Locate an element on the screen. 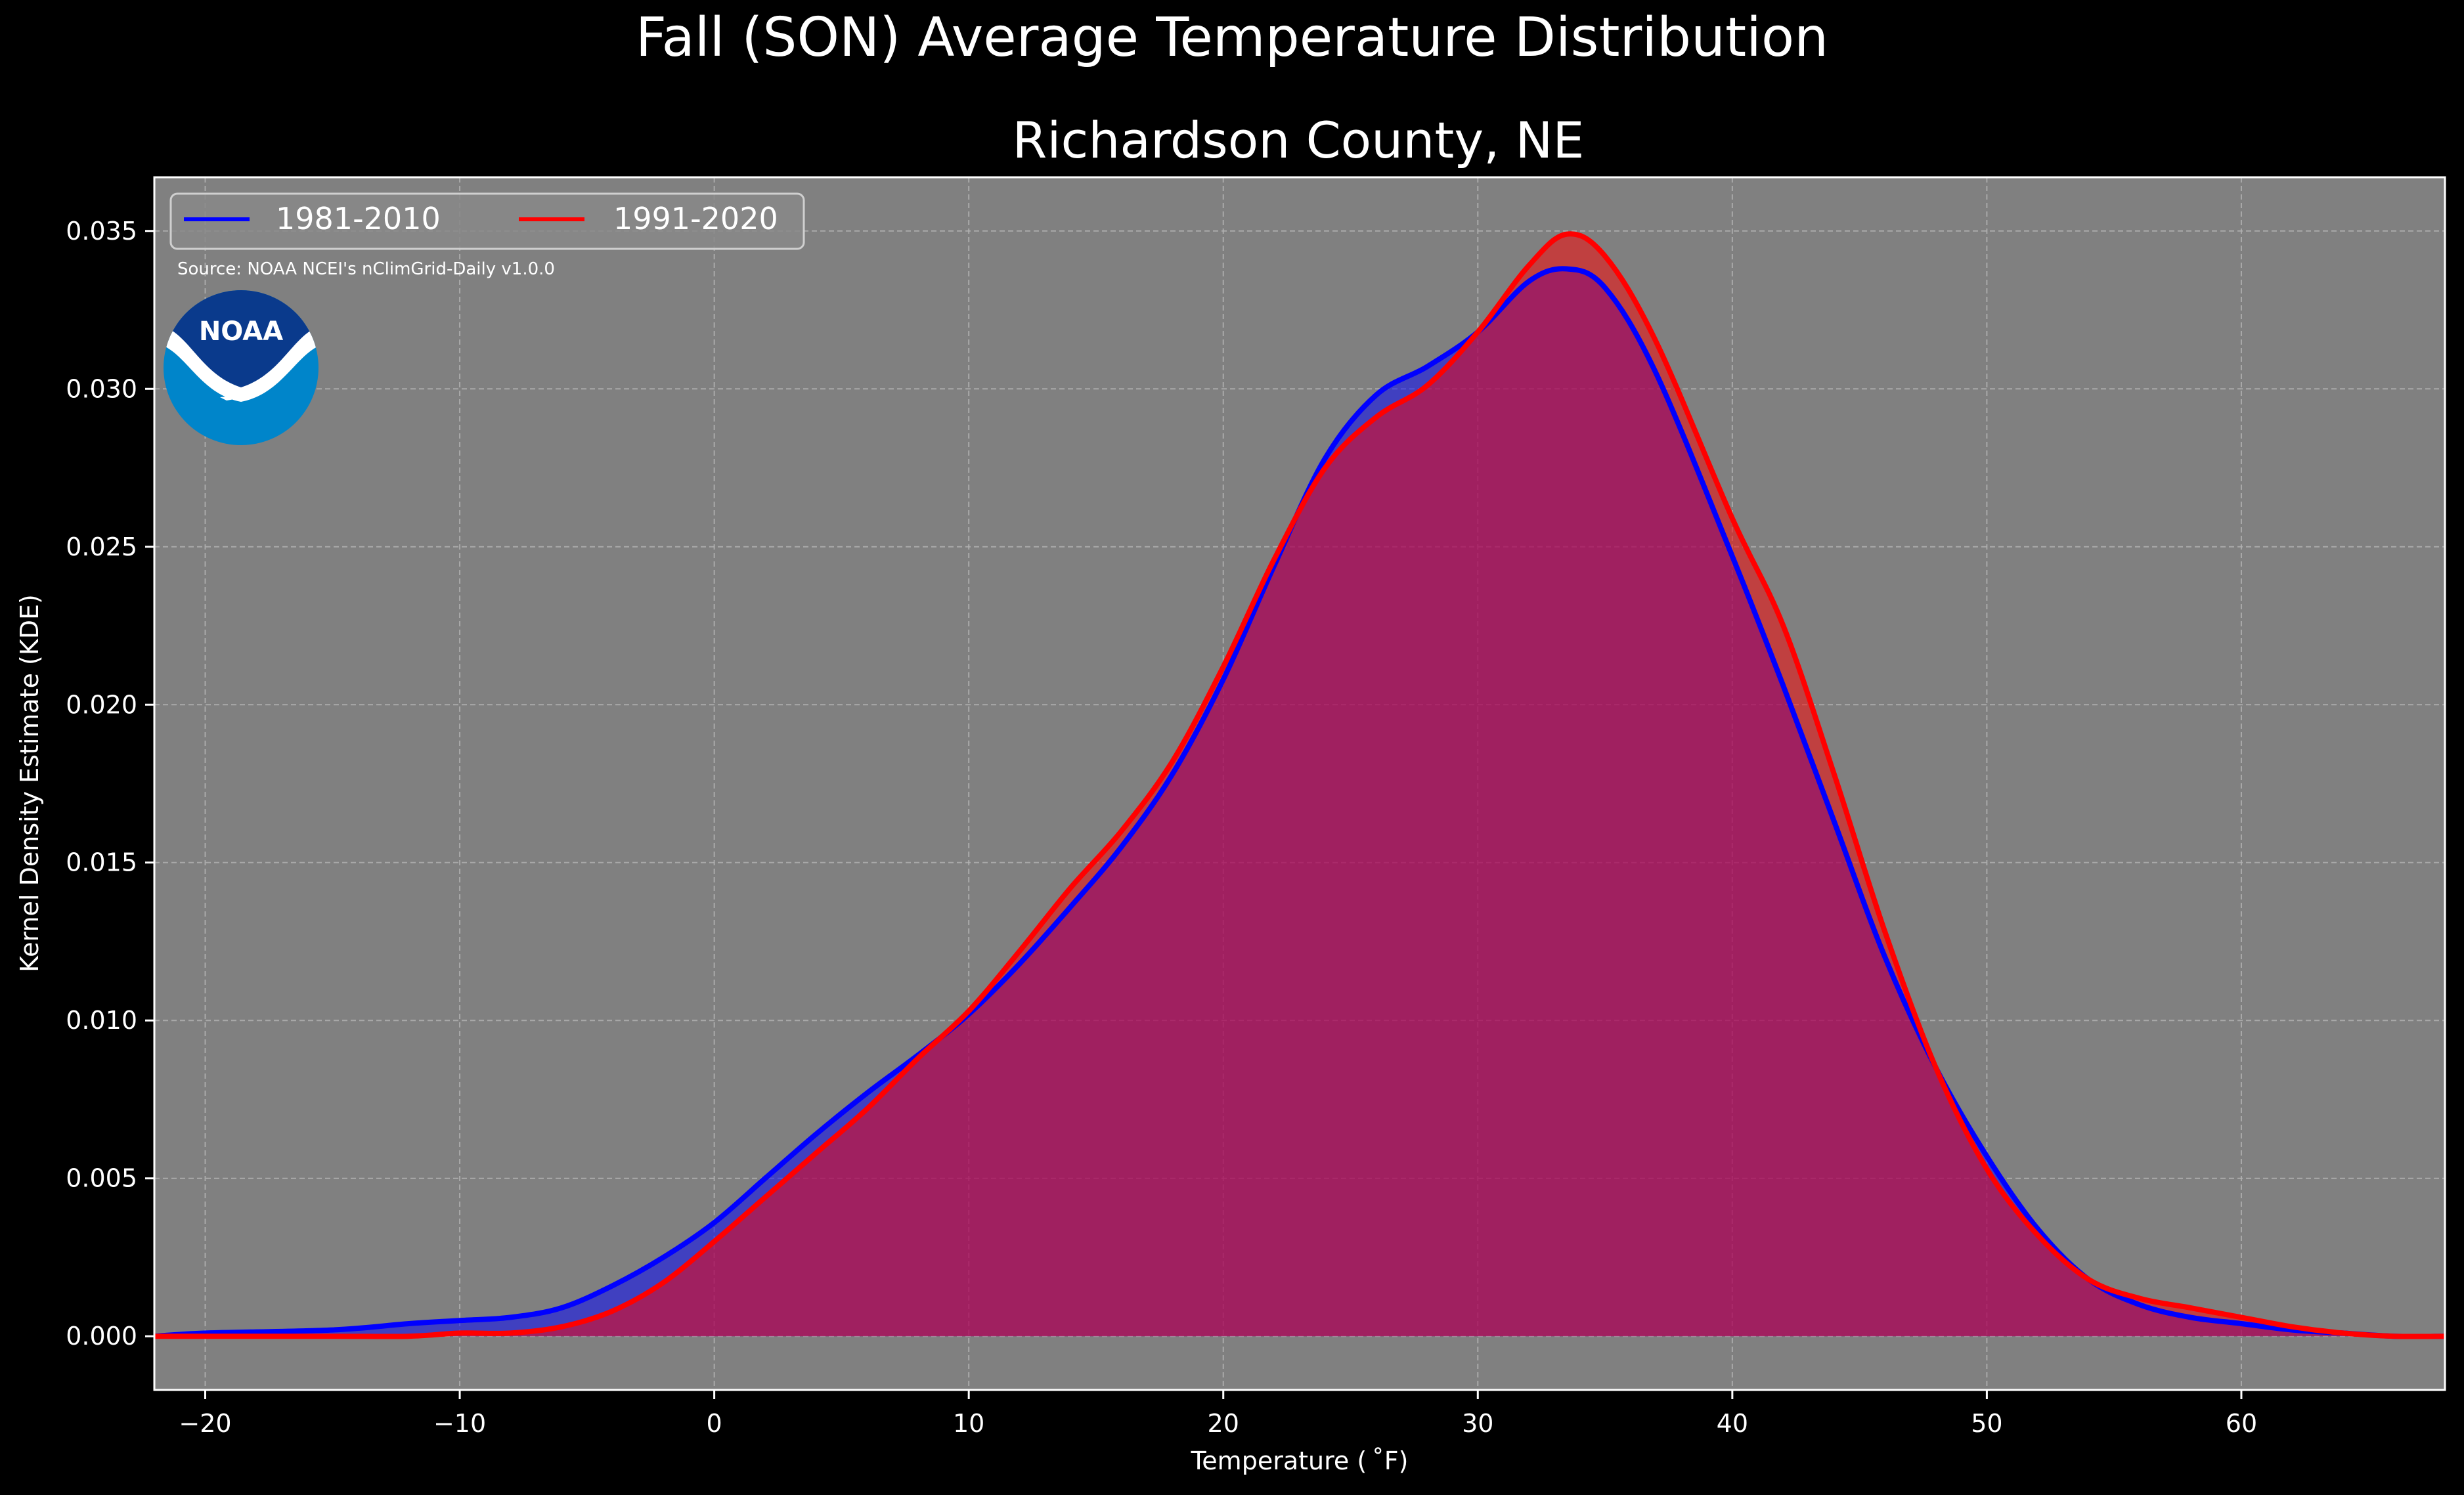 This screenshot has width=2464, height=1495. y-tick-label: 0.015 is located at coordinates (101, 862).